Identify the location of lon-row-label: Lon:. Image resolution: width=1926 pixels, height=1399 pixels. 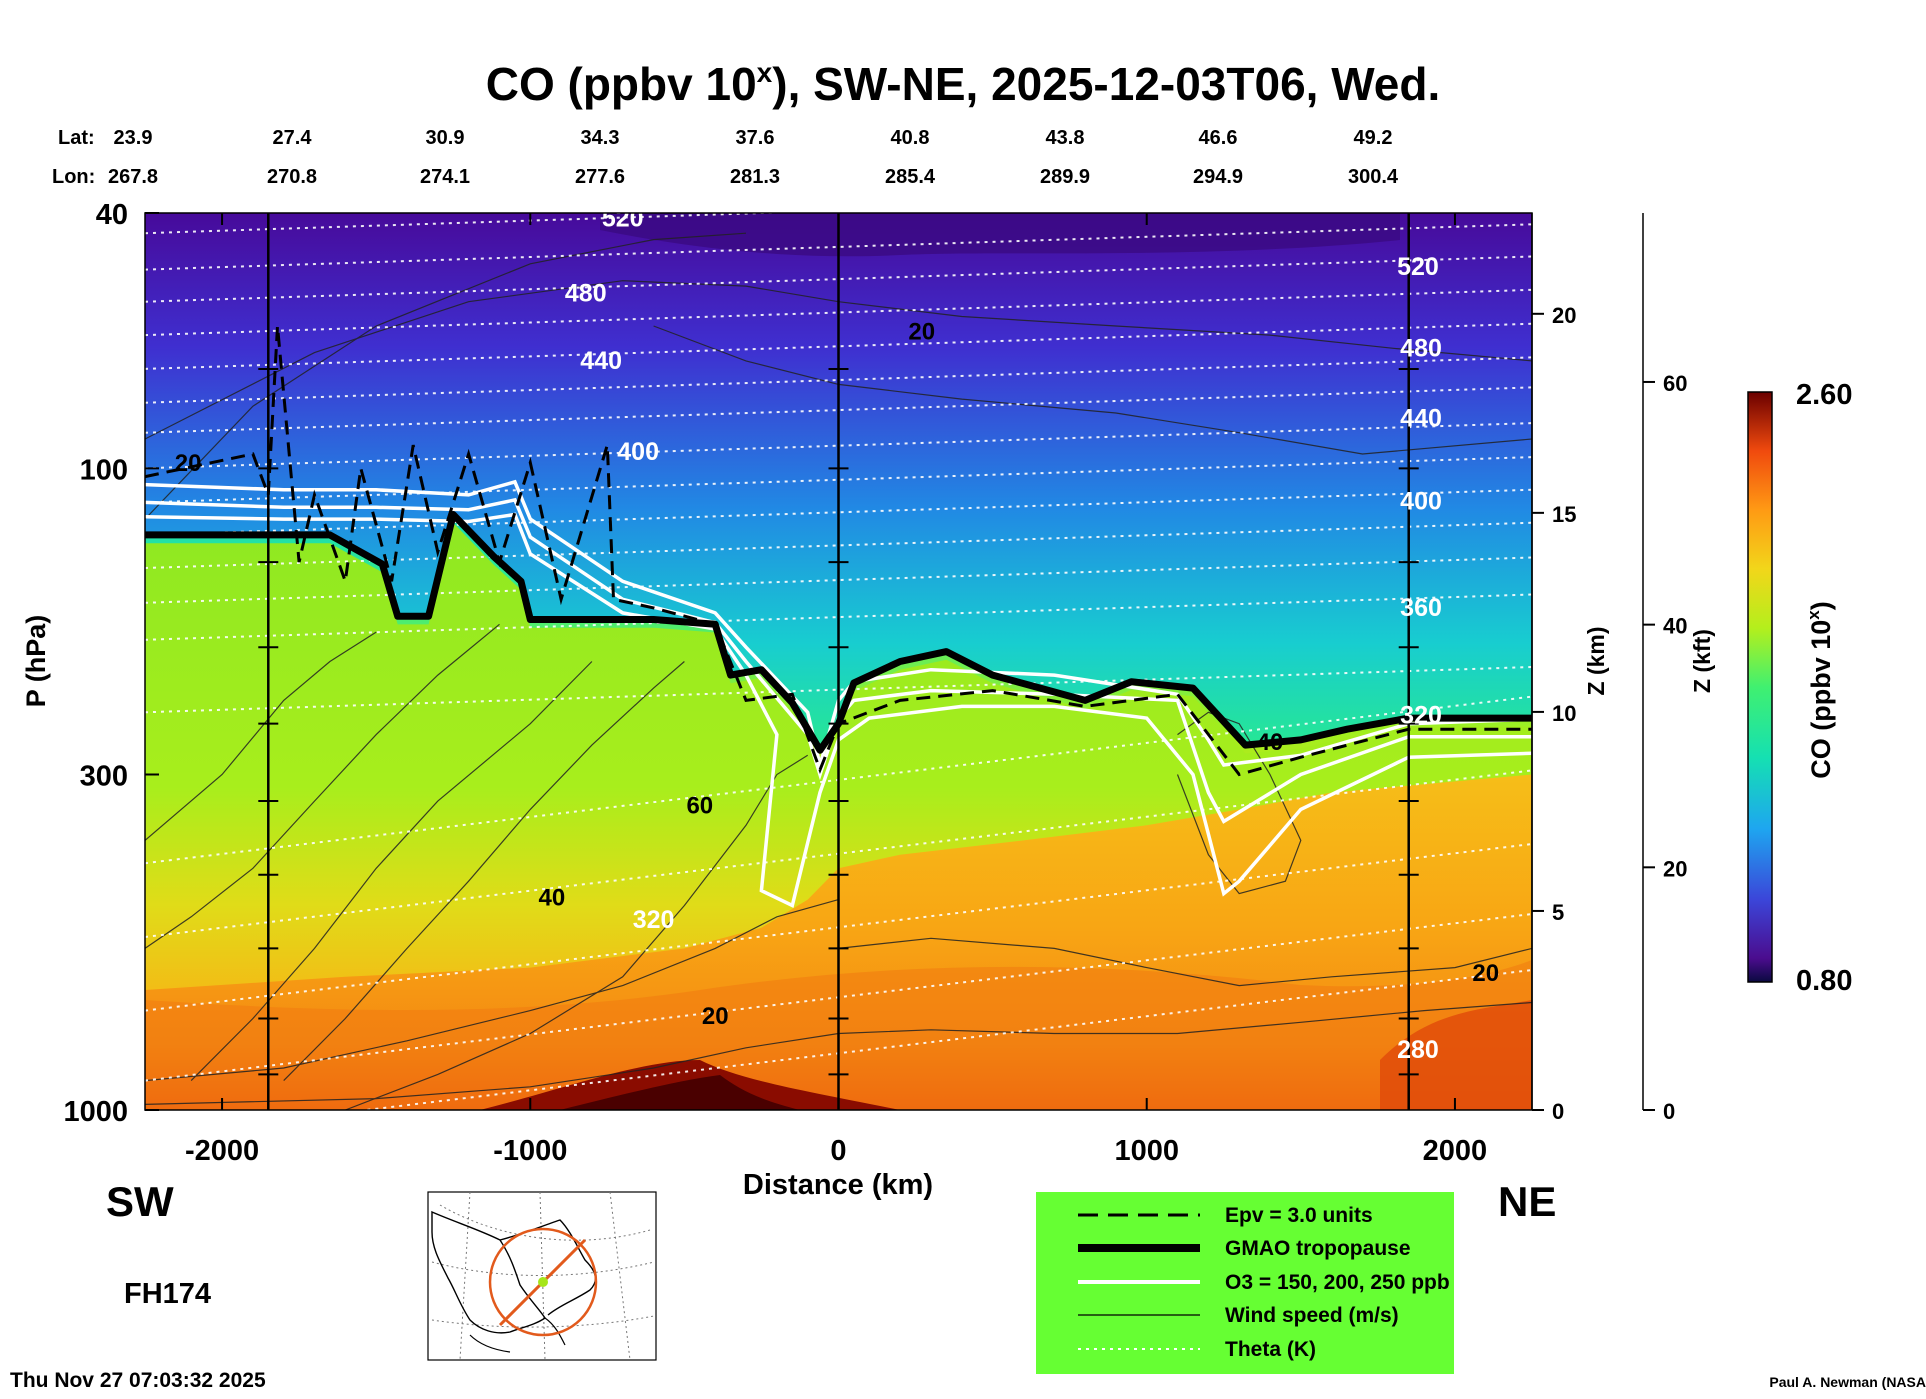
(73, 177).